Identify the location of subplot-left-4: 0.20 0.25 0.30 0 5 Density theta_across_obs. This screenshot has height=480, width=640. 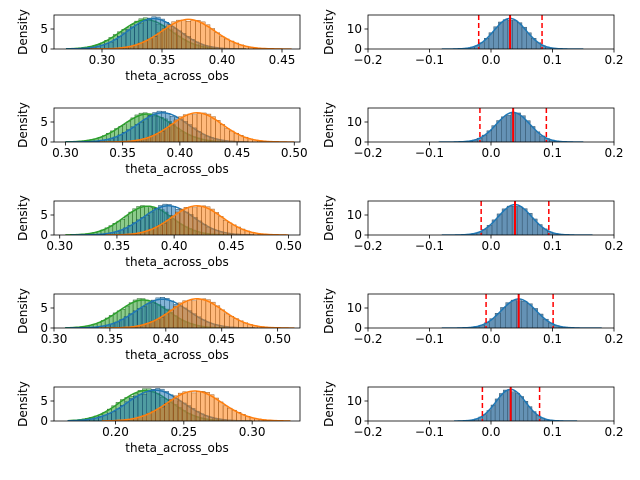
(158, 418).